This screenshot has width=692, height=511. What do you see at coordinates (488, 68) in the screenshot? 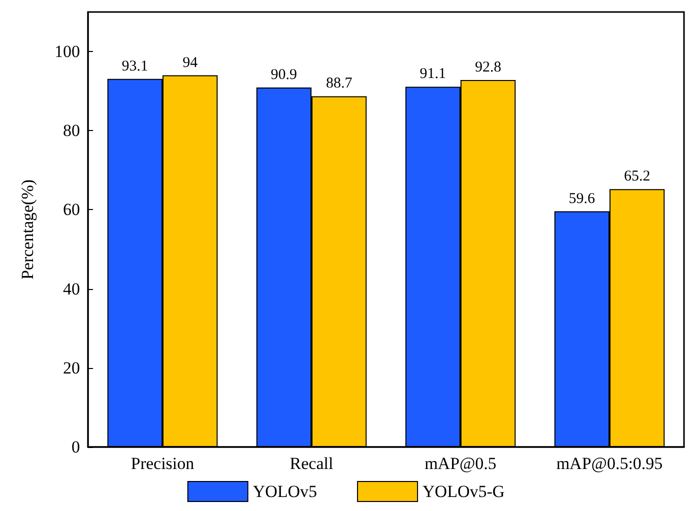
I see `data-label: 92.8` at bounding box center [488, 68].